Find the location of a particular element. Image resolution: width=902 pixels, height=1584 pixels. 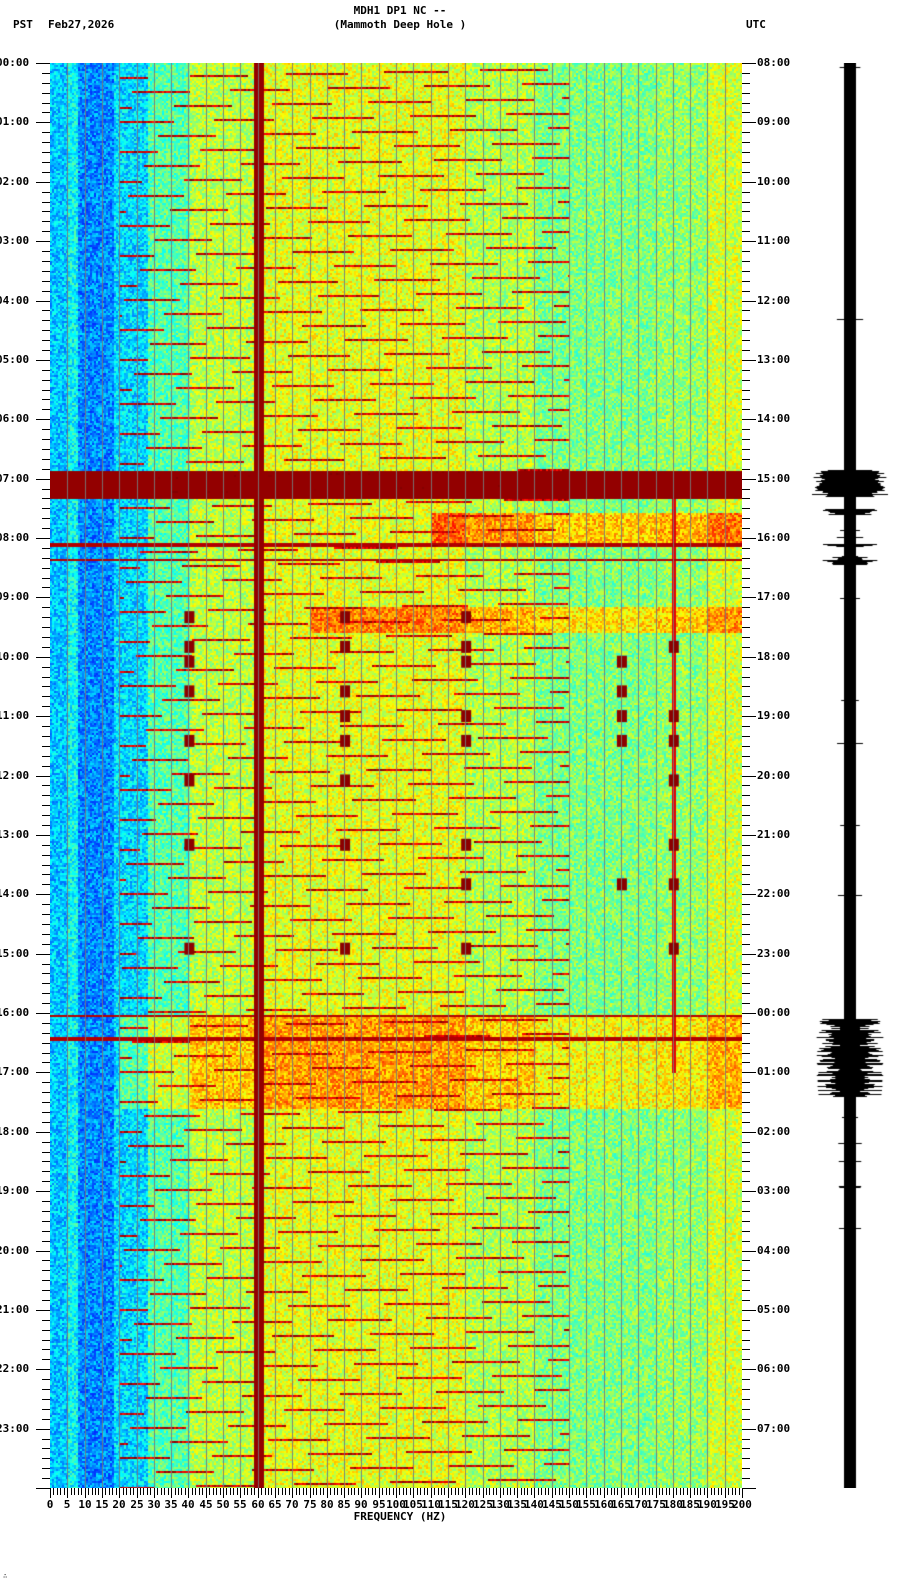

y-tick-label-pst: 17:00 is located at coordinates (15, 1071).